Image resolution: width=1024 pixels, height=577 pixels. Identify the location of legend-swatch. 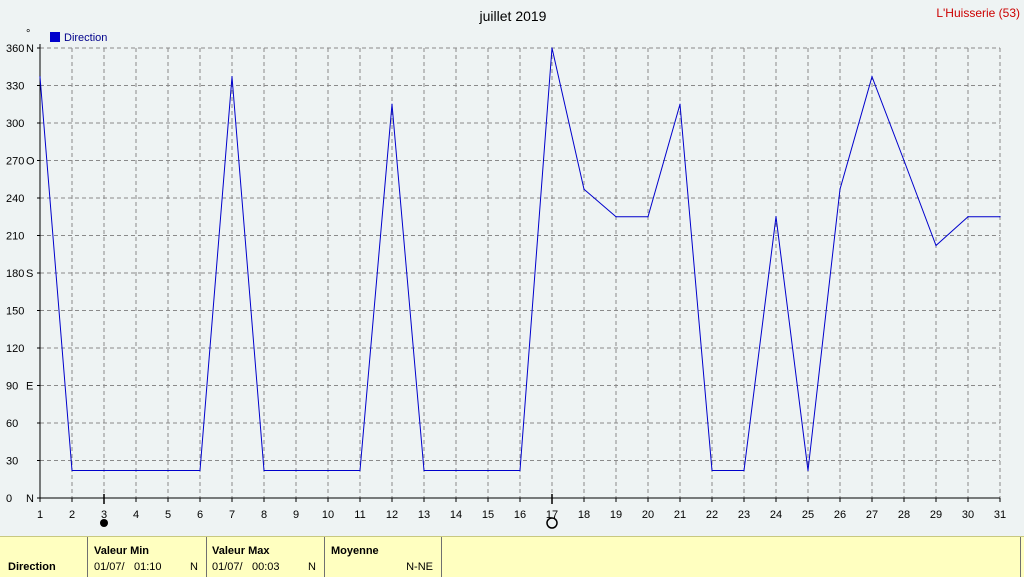
(55, 37).